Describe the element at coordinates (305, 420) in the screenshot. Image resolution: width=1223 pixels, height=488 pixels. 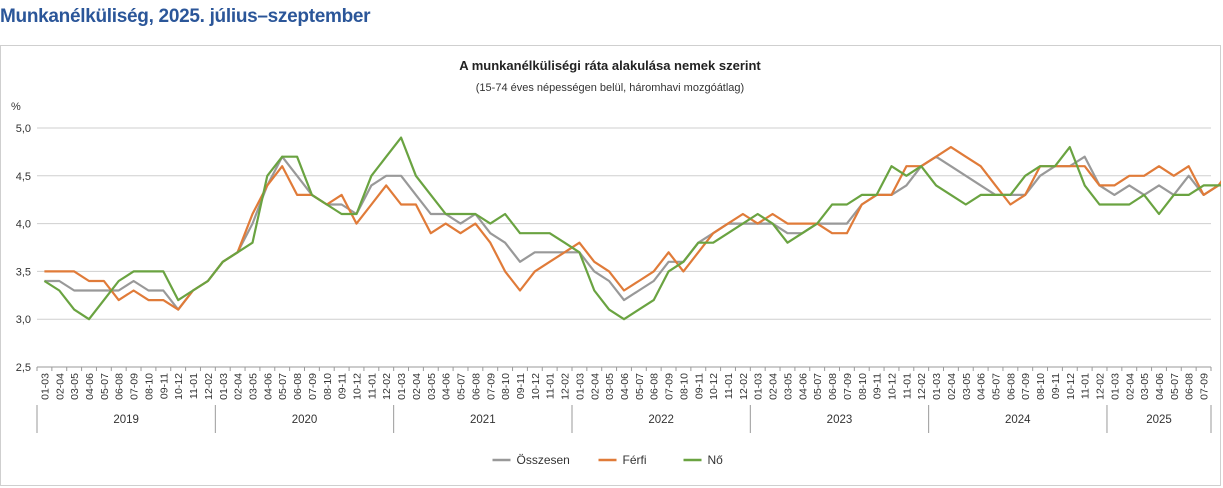
I see `year-label: 2020` at that location.